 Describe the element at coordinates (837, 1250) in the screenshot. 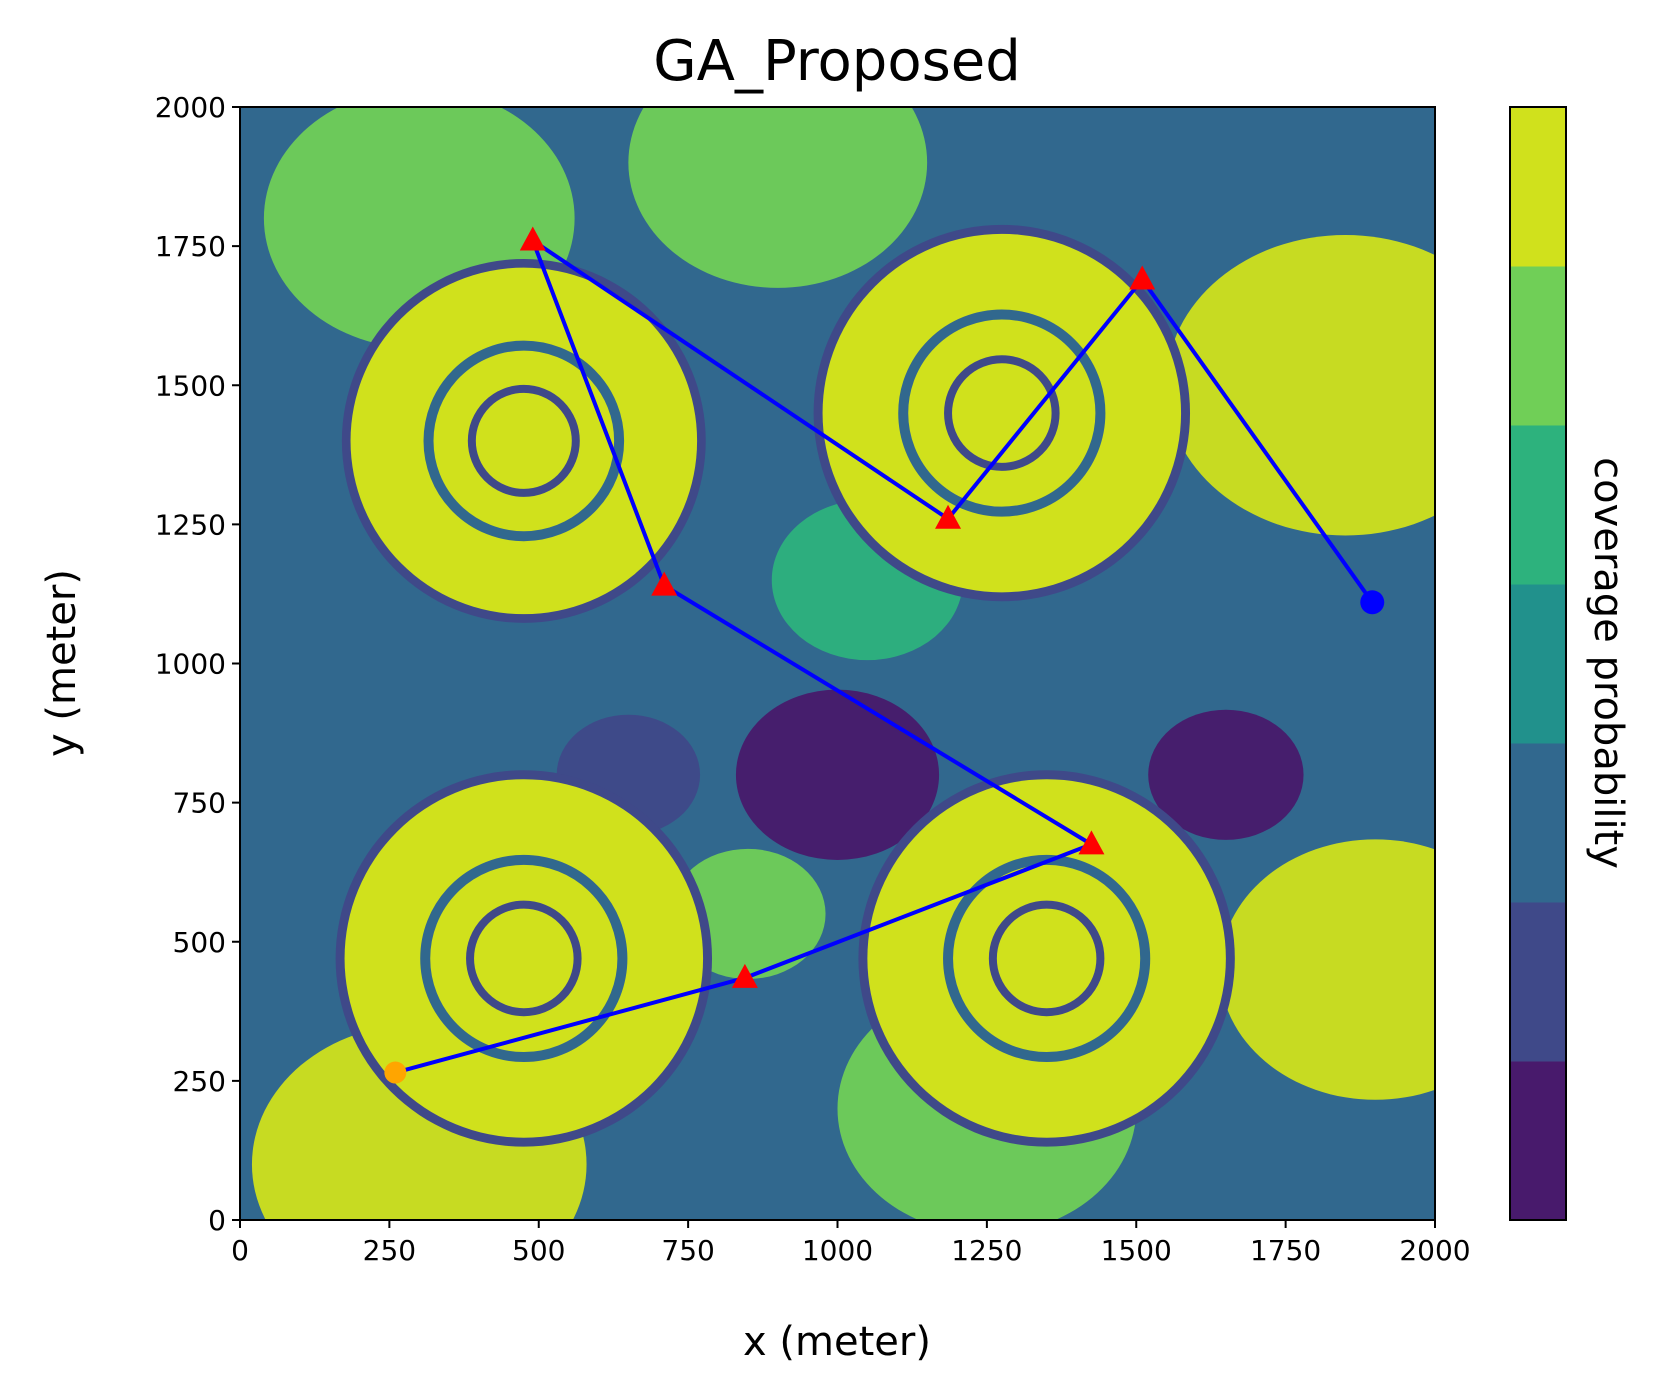

I see `x-tick-label: 1000` at that location.